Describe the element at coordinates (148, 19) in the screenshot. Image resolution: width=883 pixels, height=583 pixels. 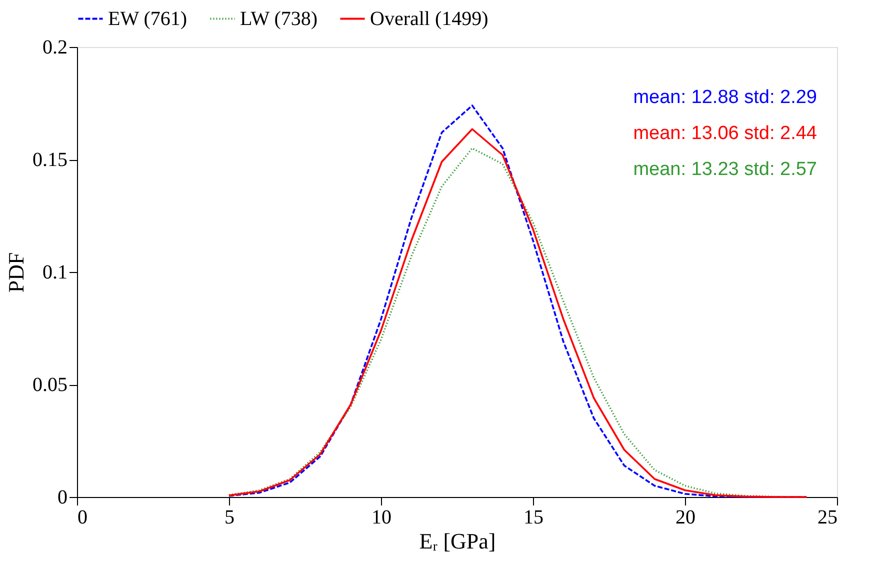
I see `legend-label: EW (761)` at that location.